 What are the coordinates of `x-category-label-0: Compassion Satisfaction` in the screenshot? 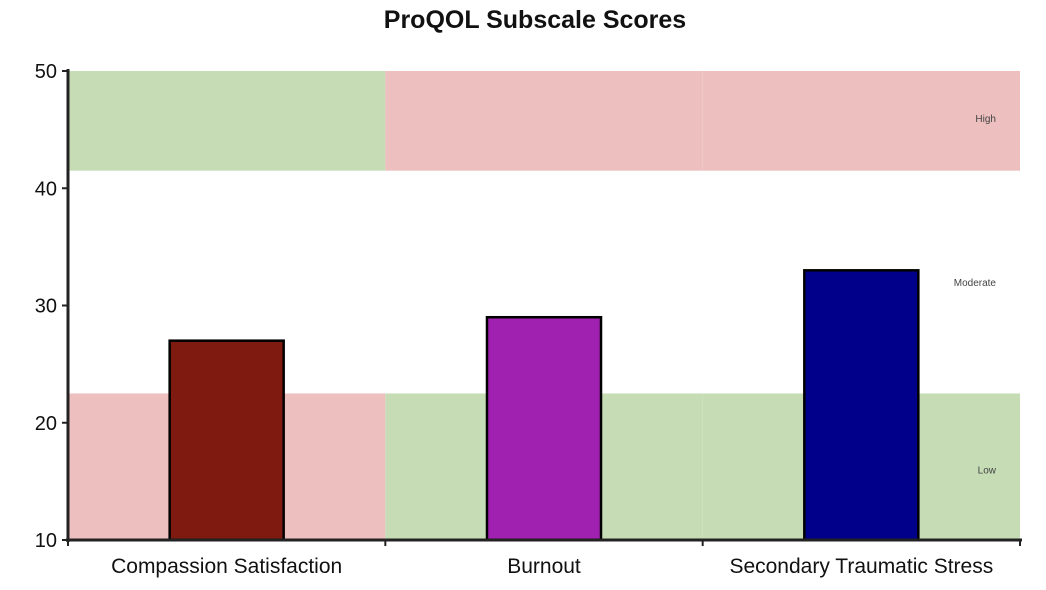 It's located at (226, 566).